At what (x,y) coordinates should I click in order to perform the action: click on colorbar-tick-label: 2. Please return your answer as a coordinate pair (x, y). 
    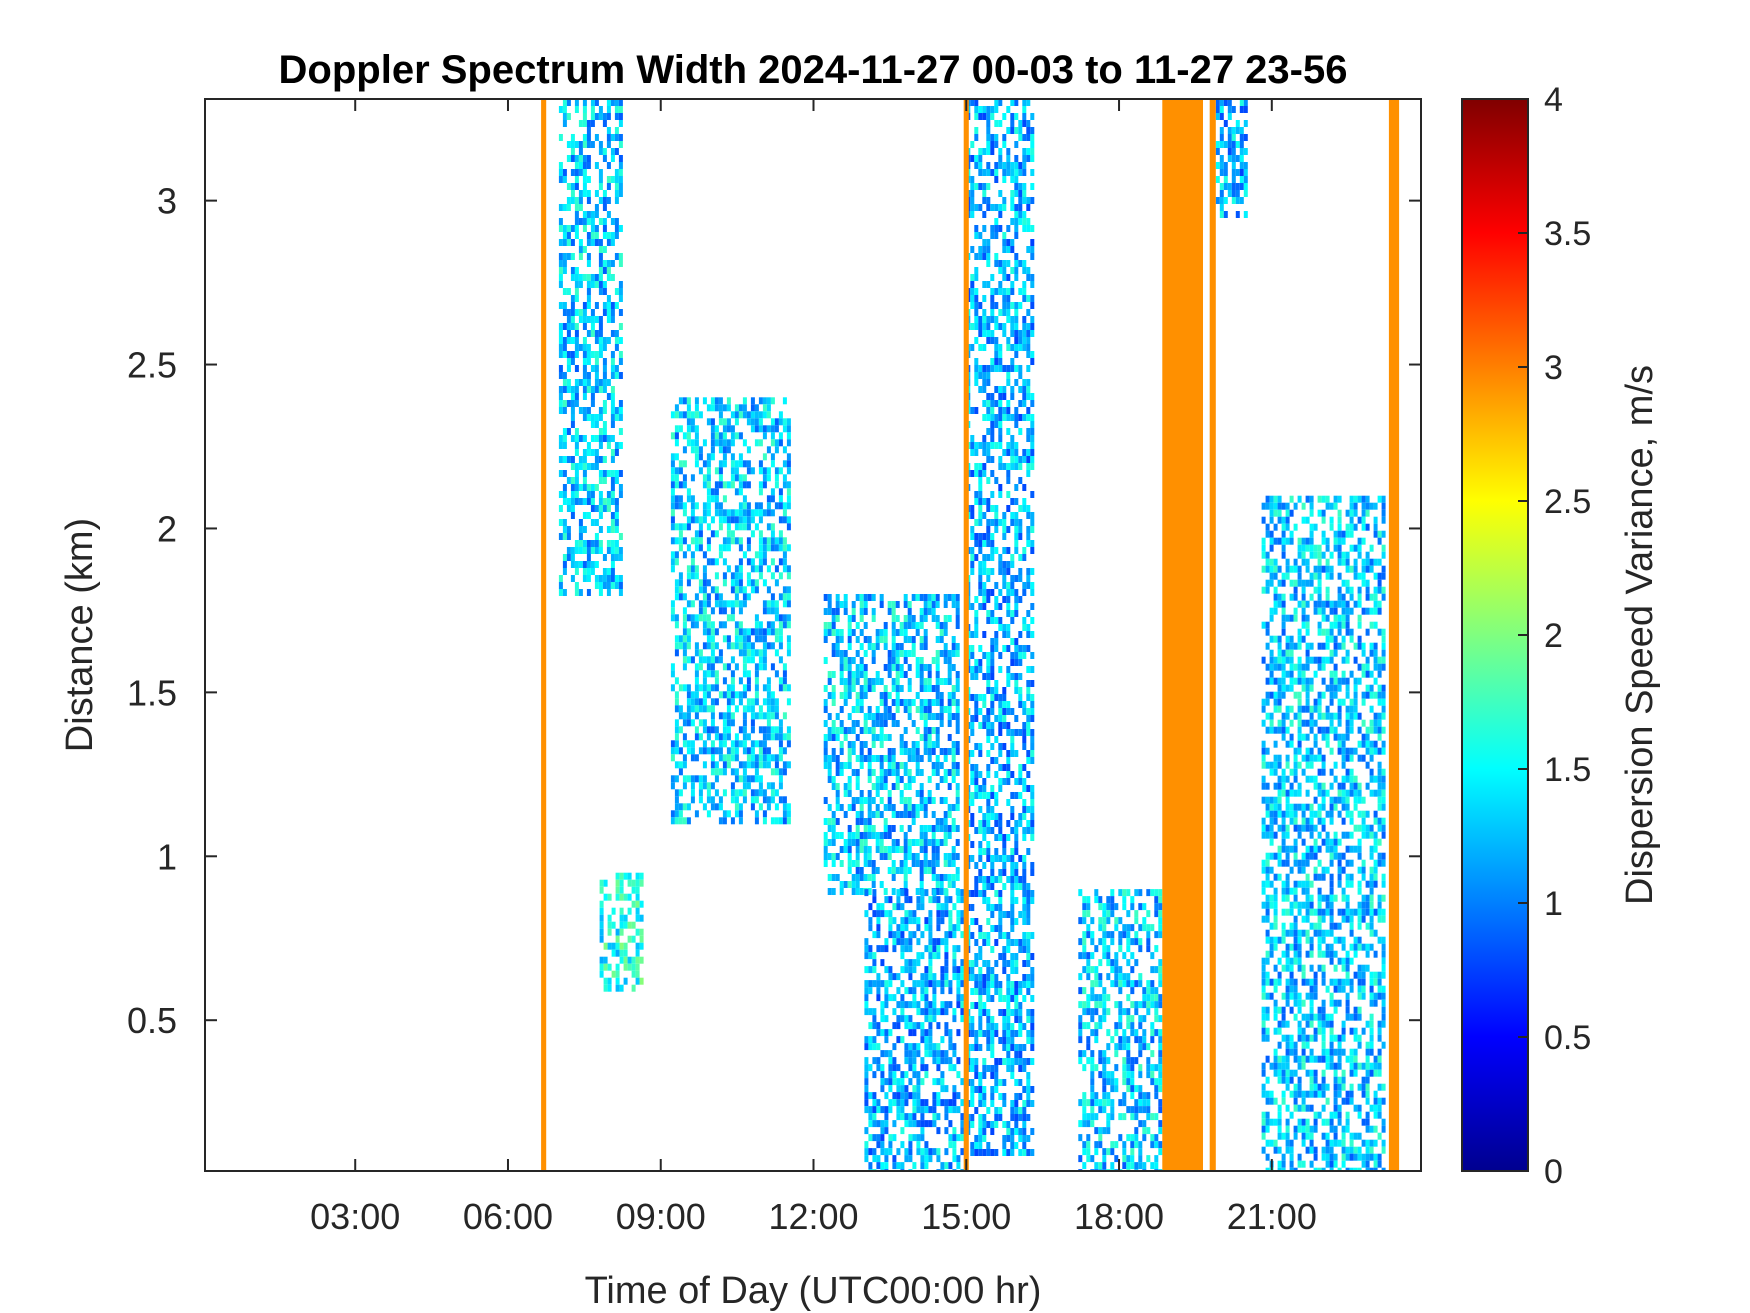
    Looking at the image, I should click on (1553, 636).